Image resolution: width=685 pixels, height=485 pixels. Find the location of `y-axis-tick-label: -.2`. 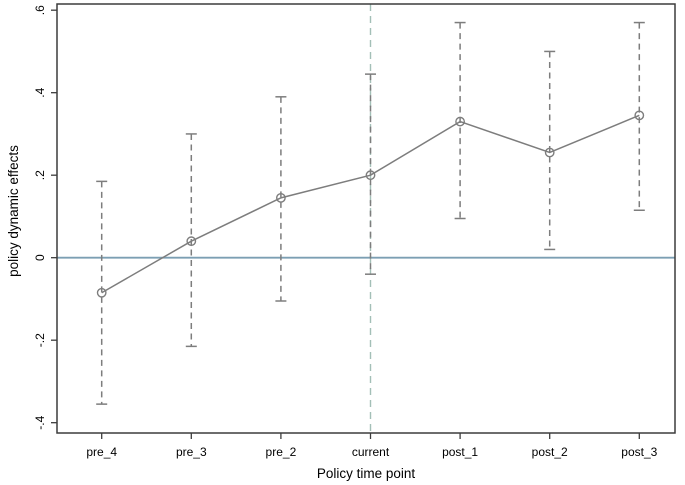

y-axis-tick-label: -.2 is located at coordinates (40, 340).